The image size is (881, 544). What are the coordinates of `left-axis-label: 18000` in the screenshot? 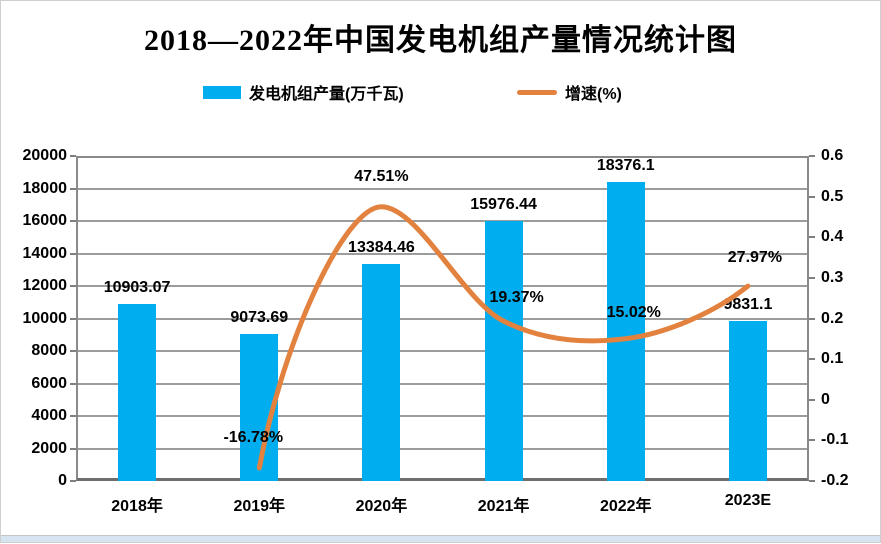 It's located at (45, 188).